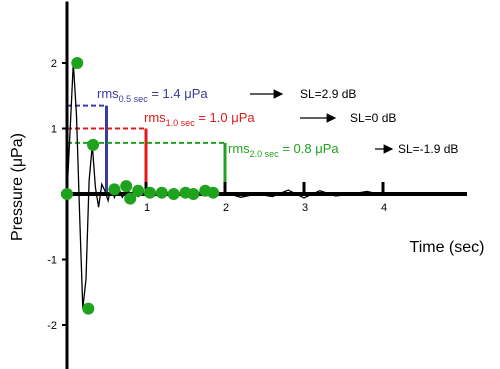  What do you see at coordinates (147, 208) in the screenshot?
I see `x-tick-label: 1` at bounding box center [147, 208].